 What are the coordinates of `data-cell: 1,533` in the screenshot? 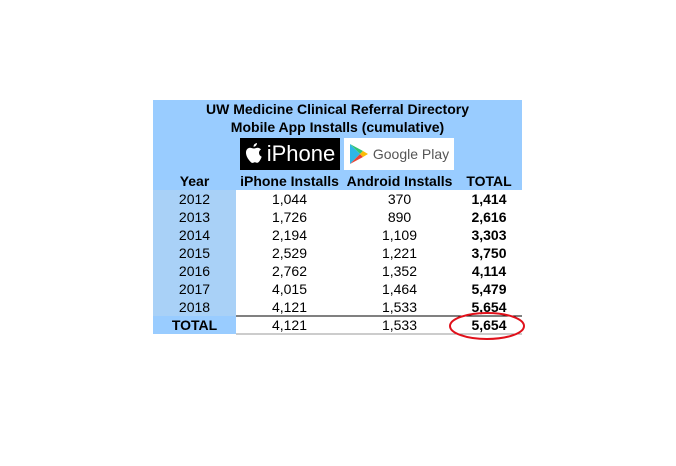 It's located at (399, 307).